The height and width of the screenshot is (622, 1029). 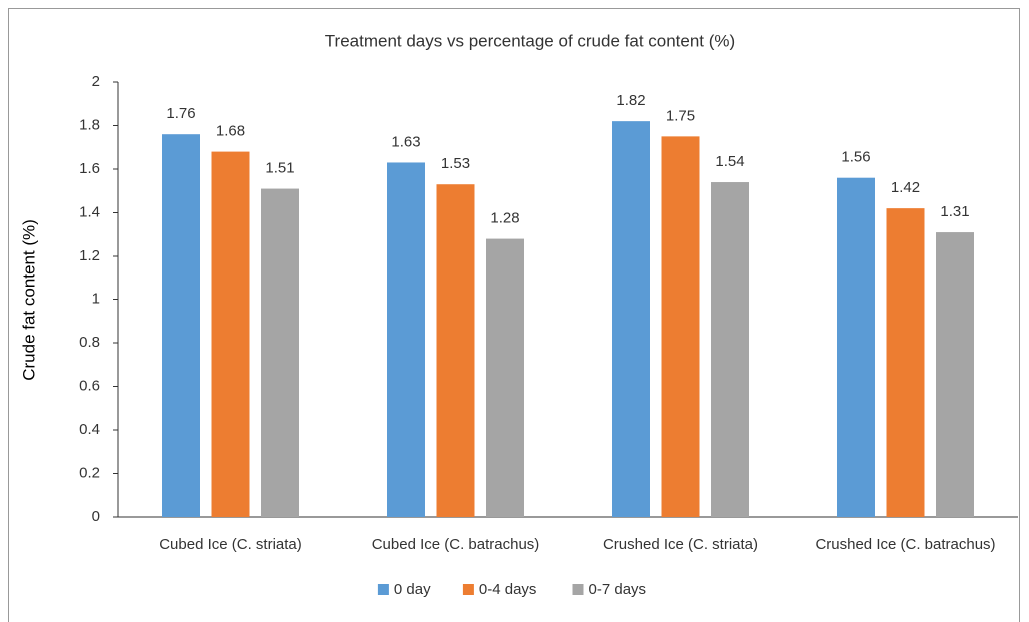 What do you see at coordinates (89, 168) in the screenshot?
I see `y-tick-label: 1.6` at bounding box center [89, 168].